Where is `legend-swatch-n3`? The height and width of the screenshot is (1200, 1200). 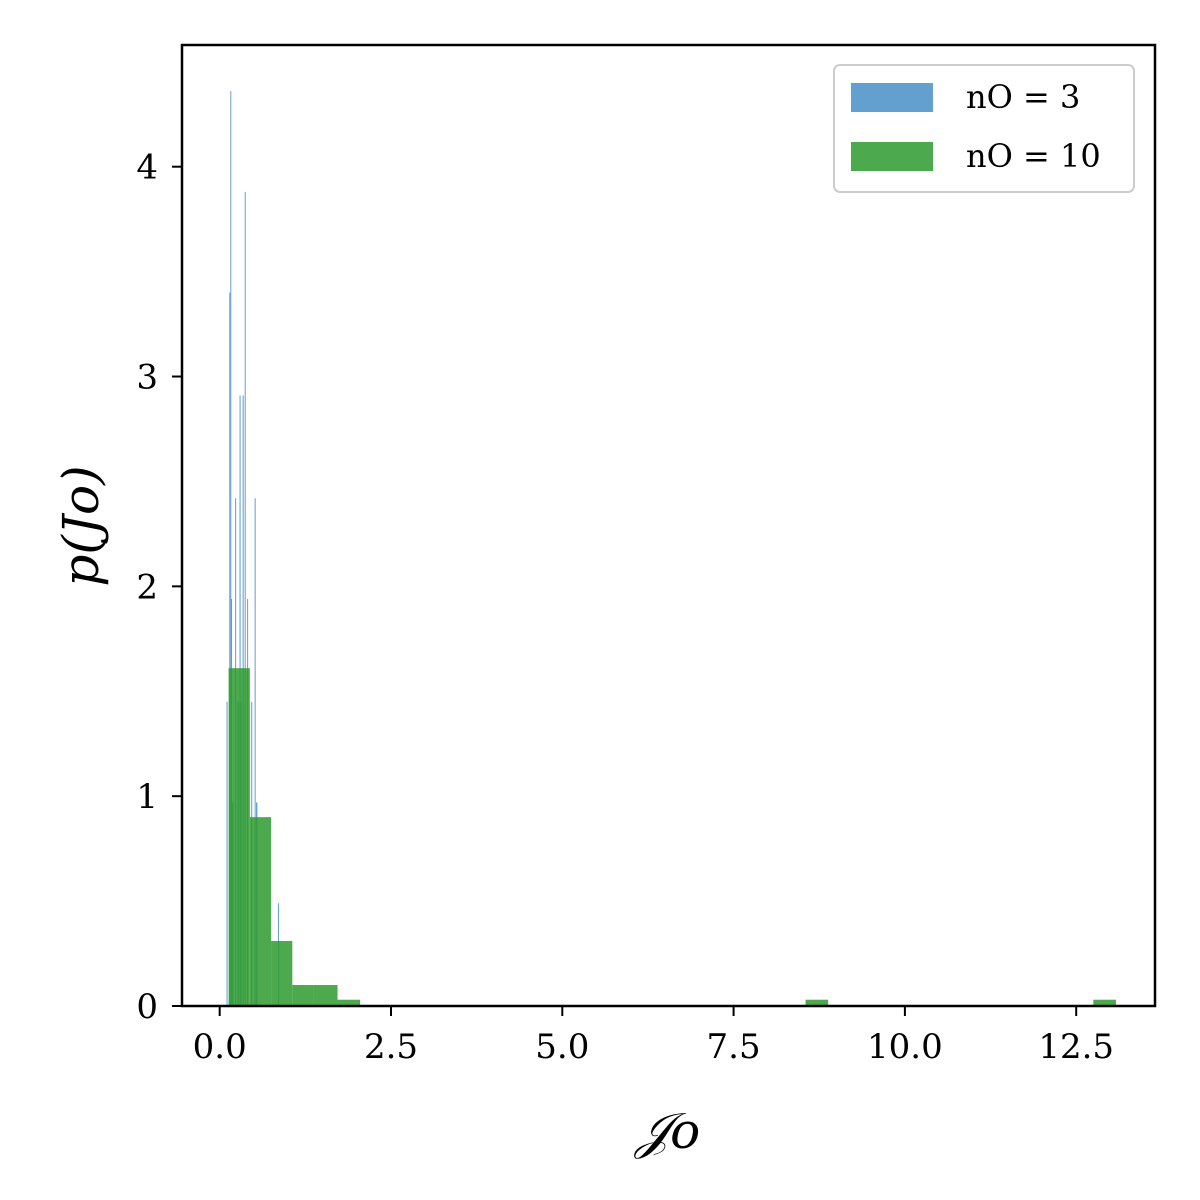 legend-swatch-n3 is located at coordinates (892, 97).